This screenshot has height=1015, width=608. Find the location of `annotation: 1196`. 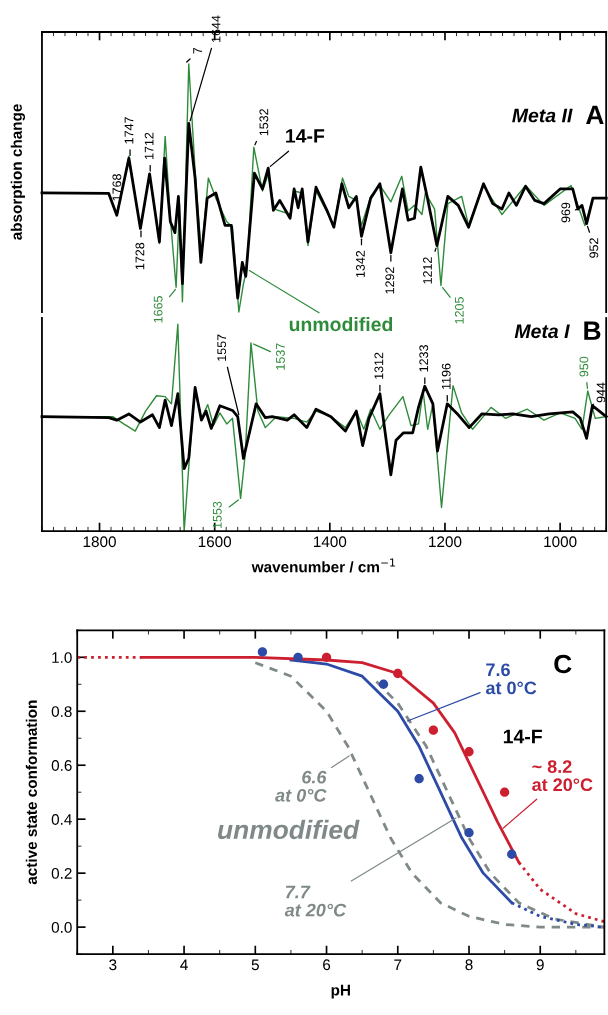

annotation: 1196 is located at coordinates (446, 376).